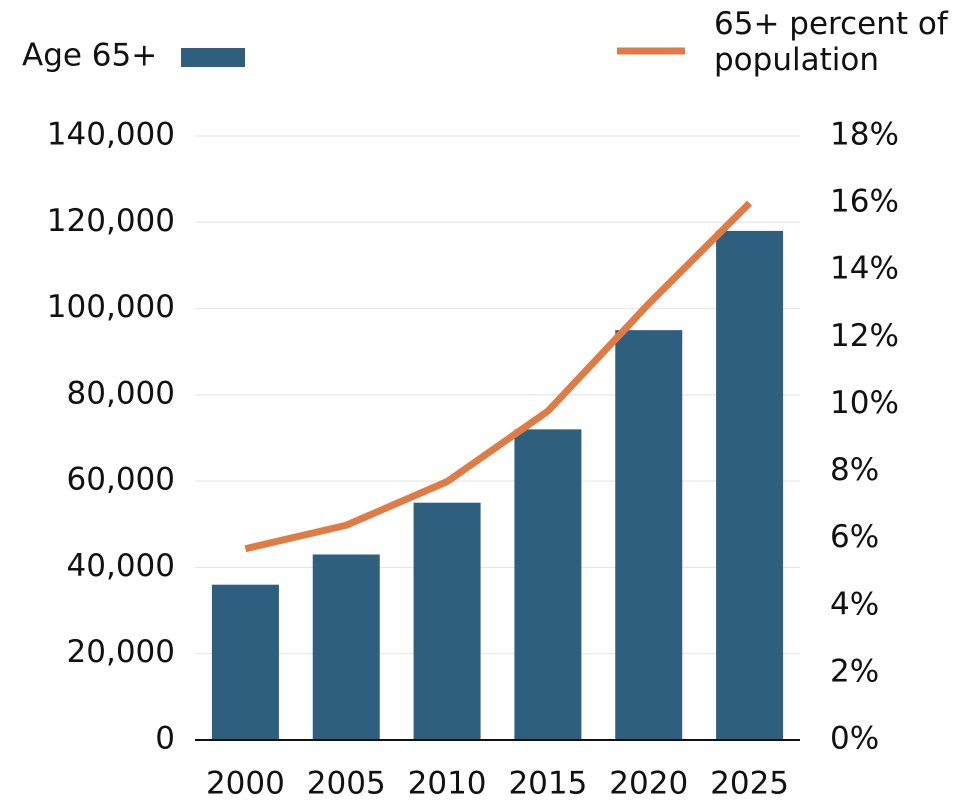 The width and height of the screenshot is (975, 803). I want to click on x-tick-label: 2025, so click(749, 784).